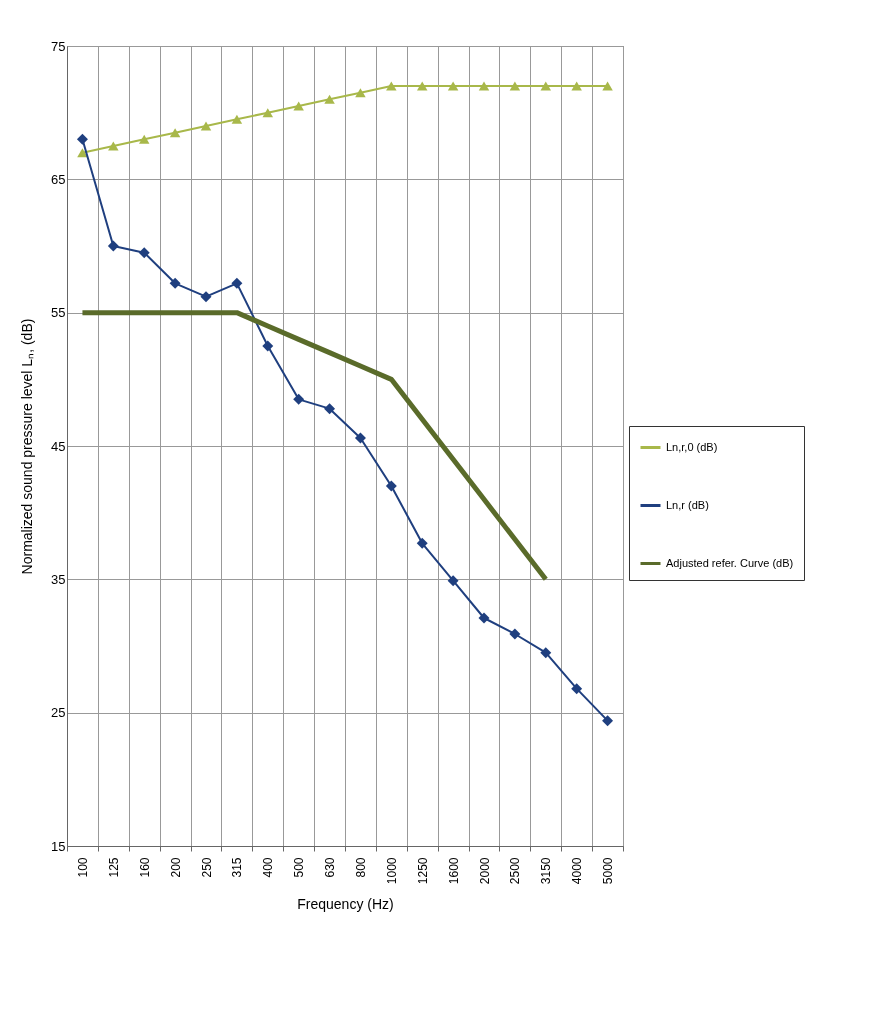  I want to click on x-tick-label: 400, so click(268, 867).